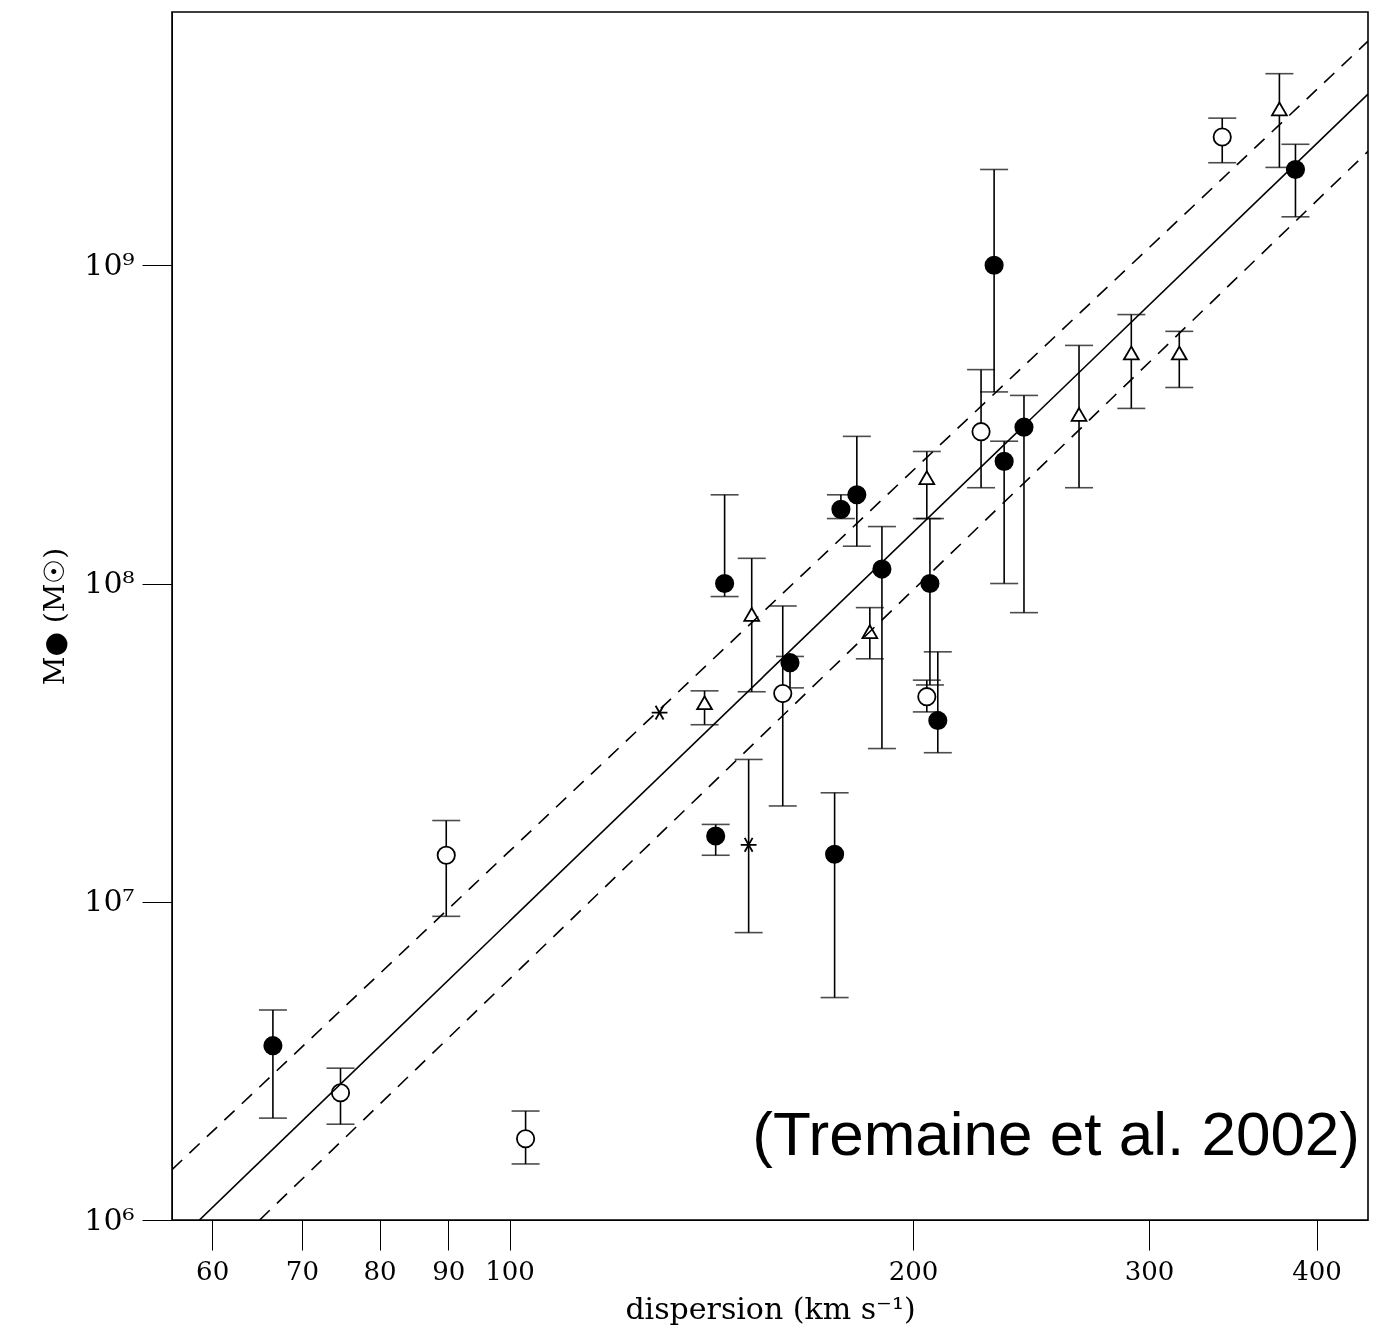 This screenshot has width=1394, height=1330. What do you see at coordinates (1056, 1133) in the screenshot?
I see `annotation: (Tremaine et al. 2002)` at bounding box center [1056, 1133].